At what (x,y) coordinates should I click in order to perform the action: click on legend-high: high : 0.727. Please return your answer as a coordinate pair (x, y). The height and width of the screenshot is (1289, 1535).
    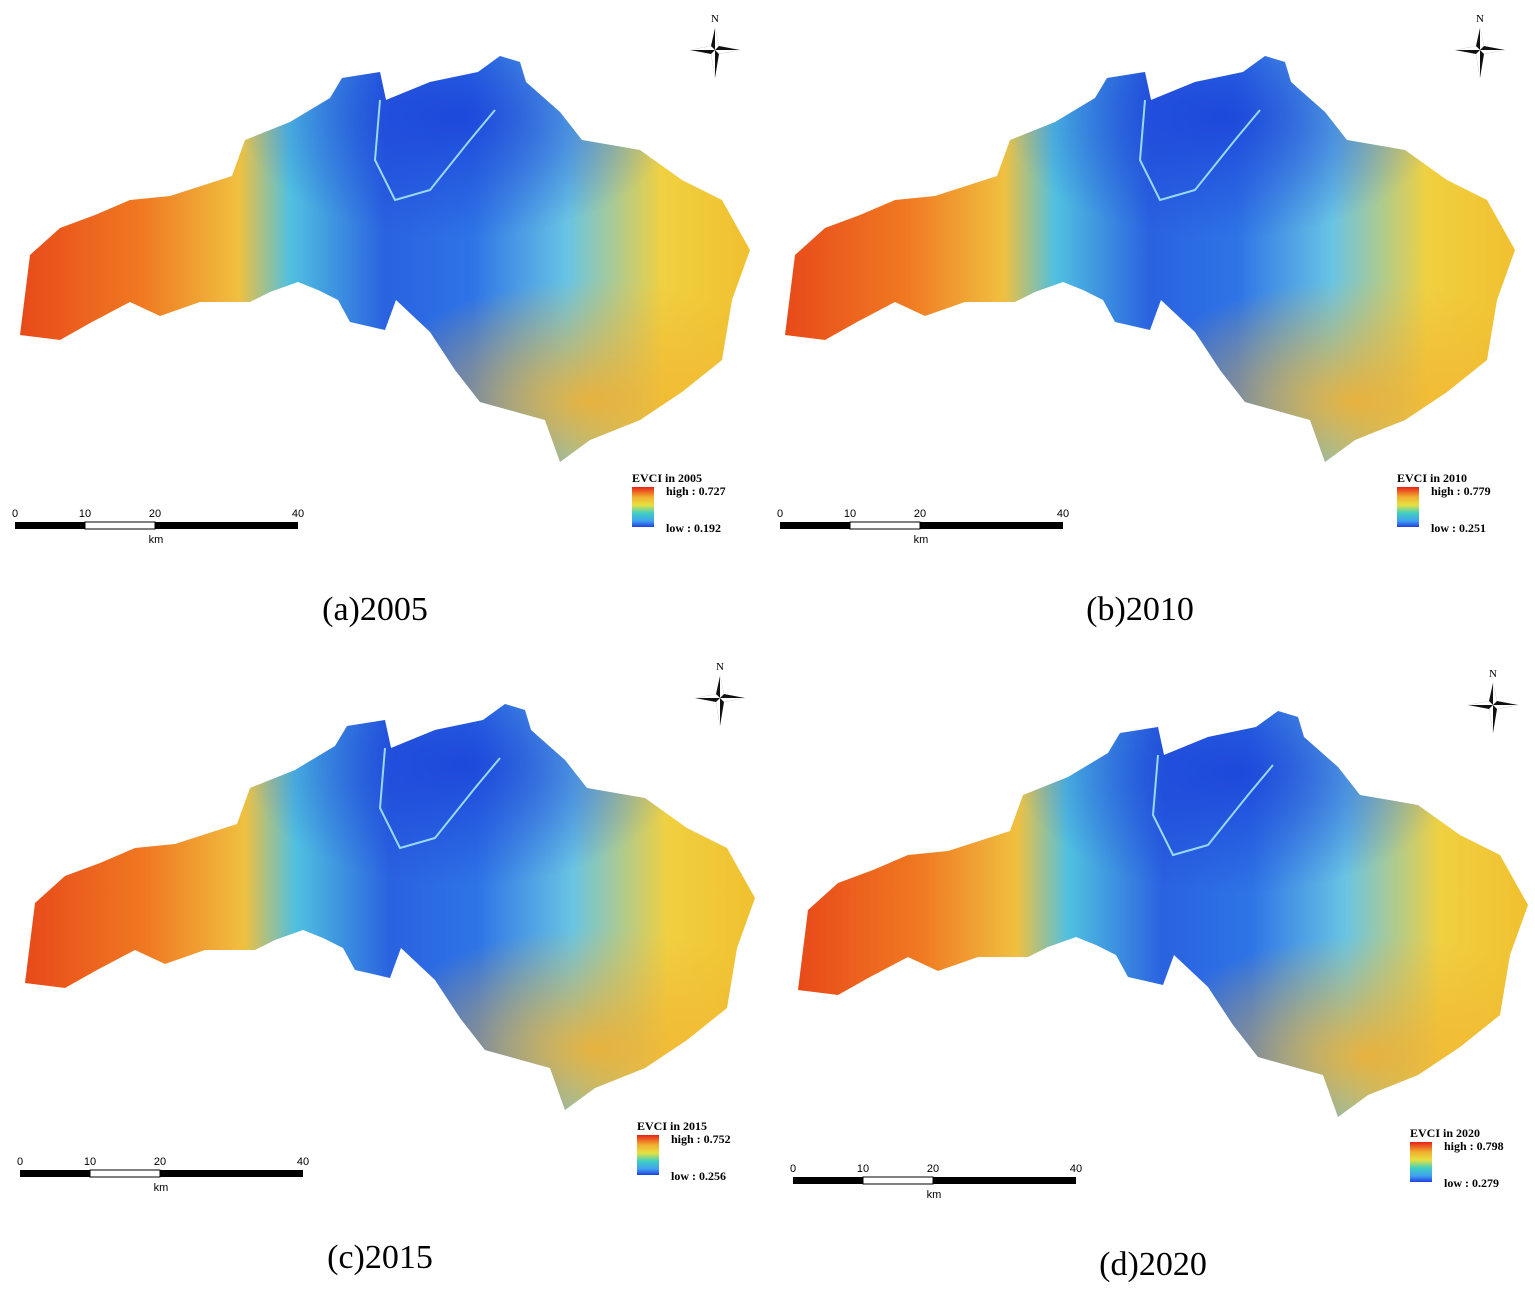
    Looking at the image, I should click on (696, 491).